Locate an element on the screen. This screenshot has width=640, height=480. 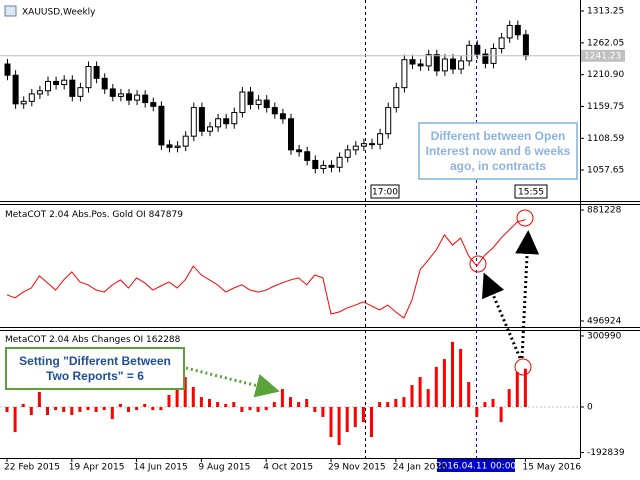
time-label: 17:00 is located at coordinates (385, 193).